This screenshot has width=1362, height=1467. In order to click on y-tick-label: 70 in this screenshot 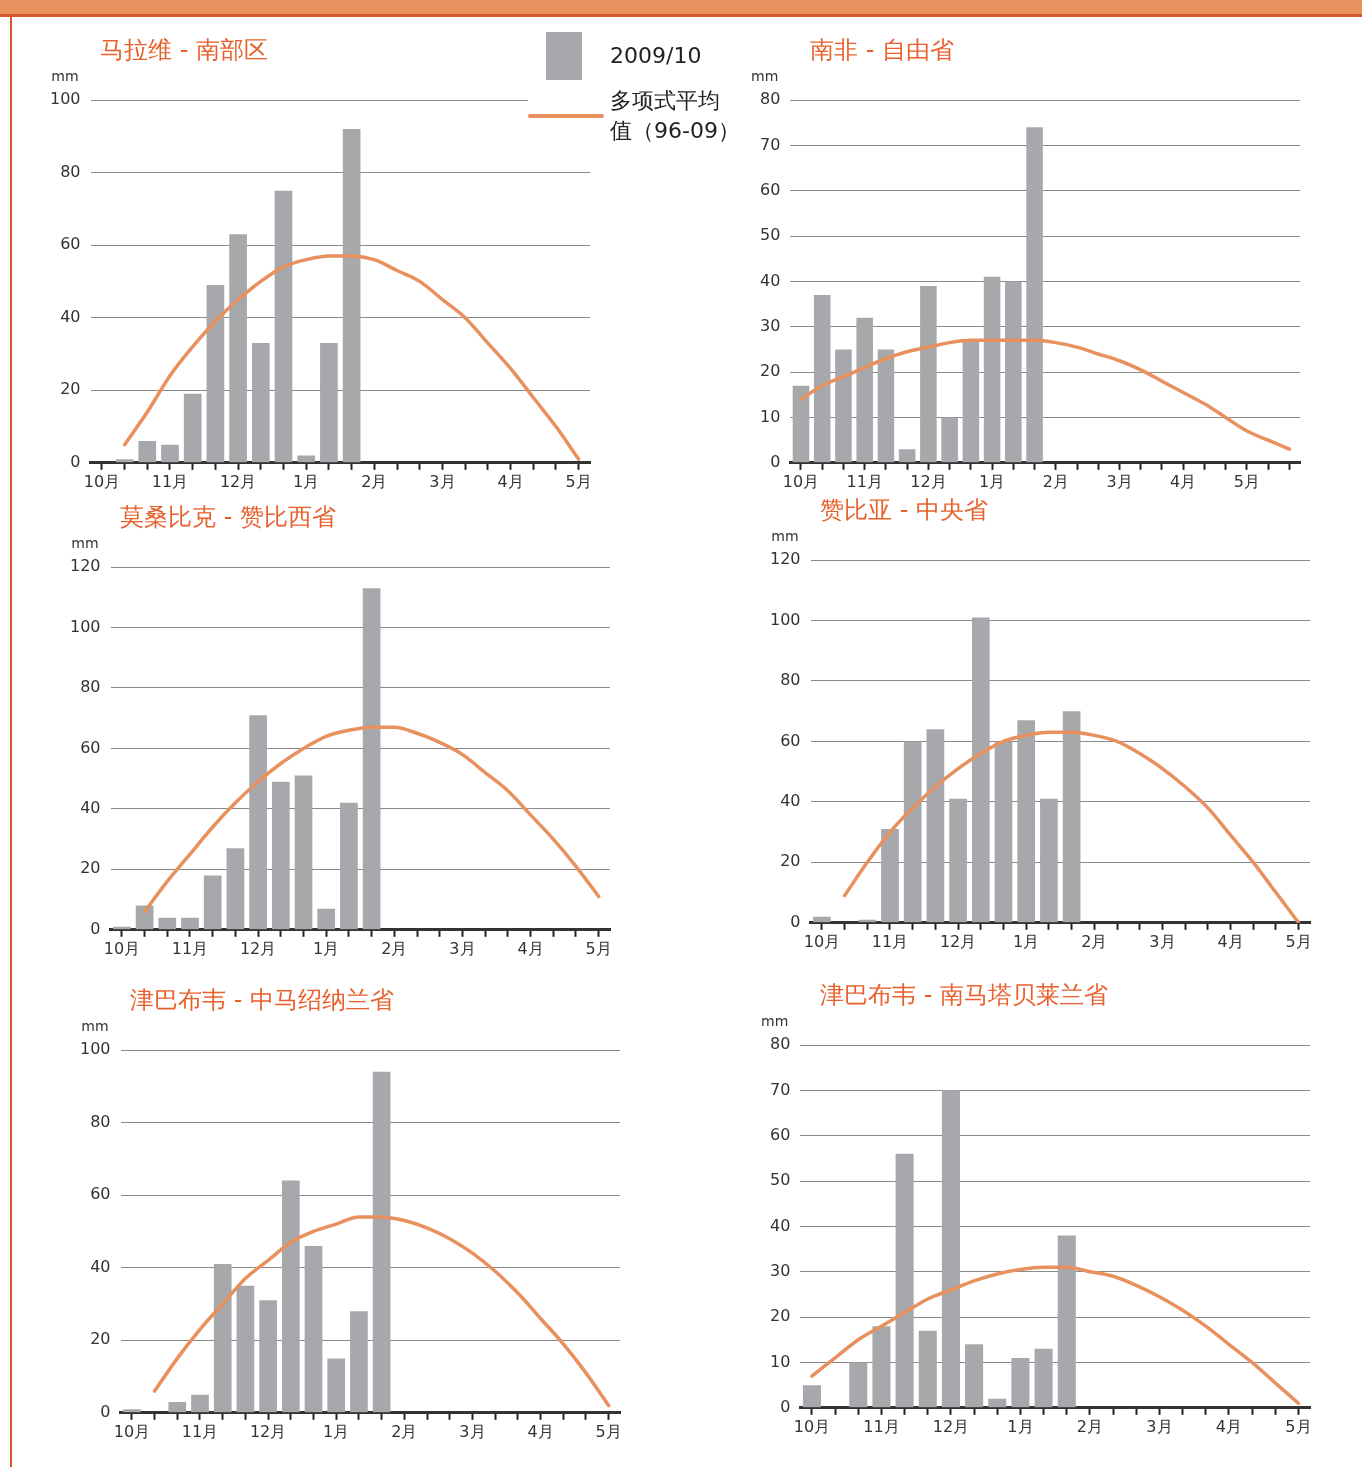, I will do `click(780, 1089)`.